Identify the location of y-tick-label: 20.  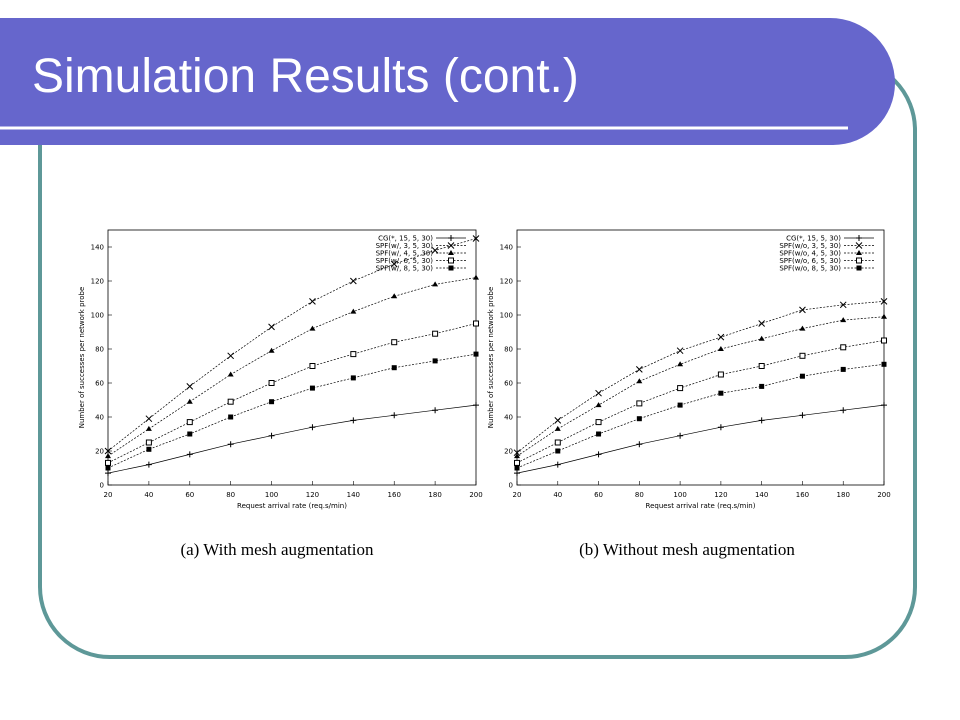
(99, 452).